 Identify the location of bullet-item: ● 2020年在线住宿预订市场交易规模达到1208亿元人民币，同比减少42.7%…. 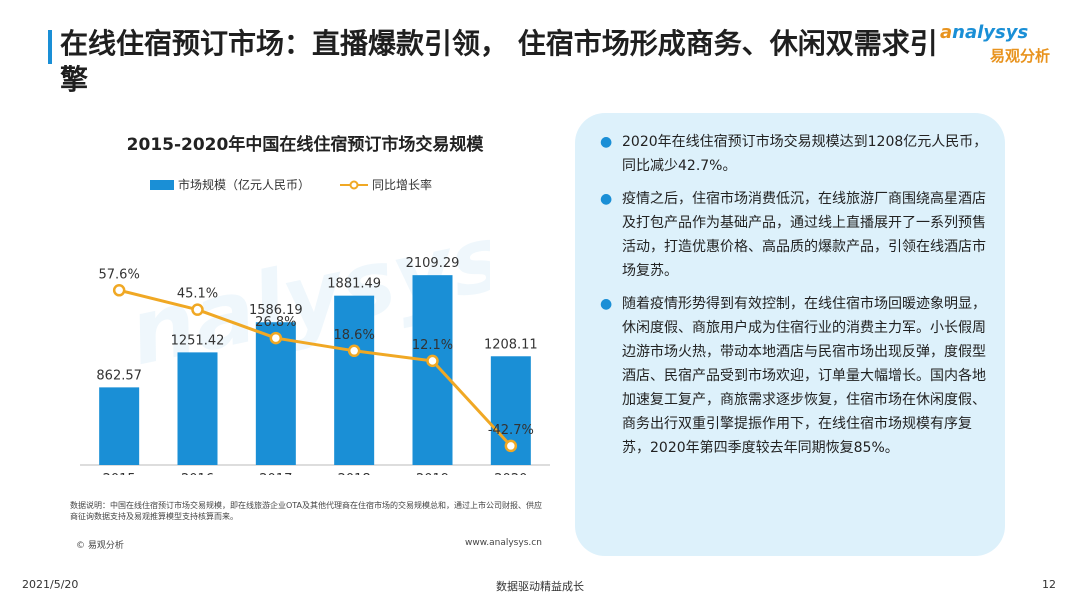
(795, 154).